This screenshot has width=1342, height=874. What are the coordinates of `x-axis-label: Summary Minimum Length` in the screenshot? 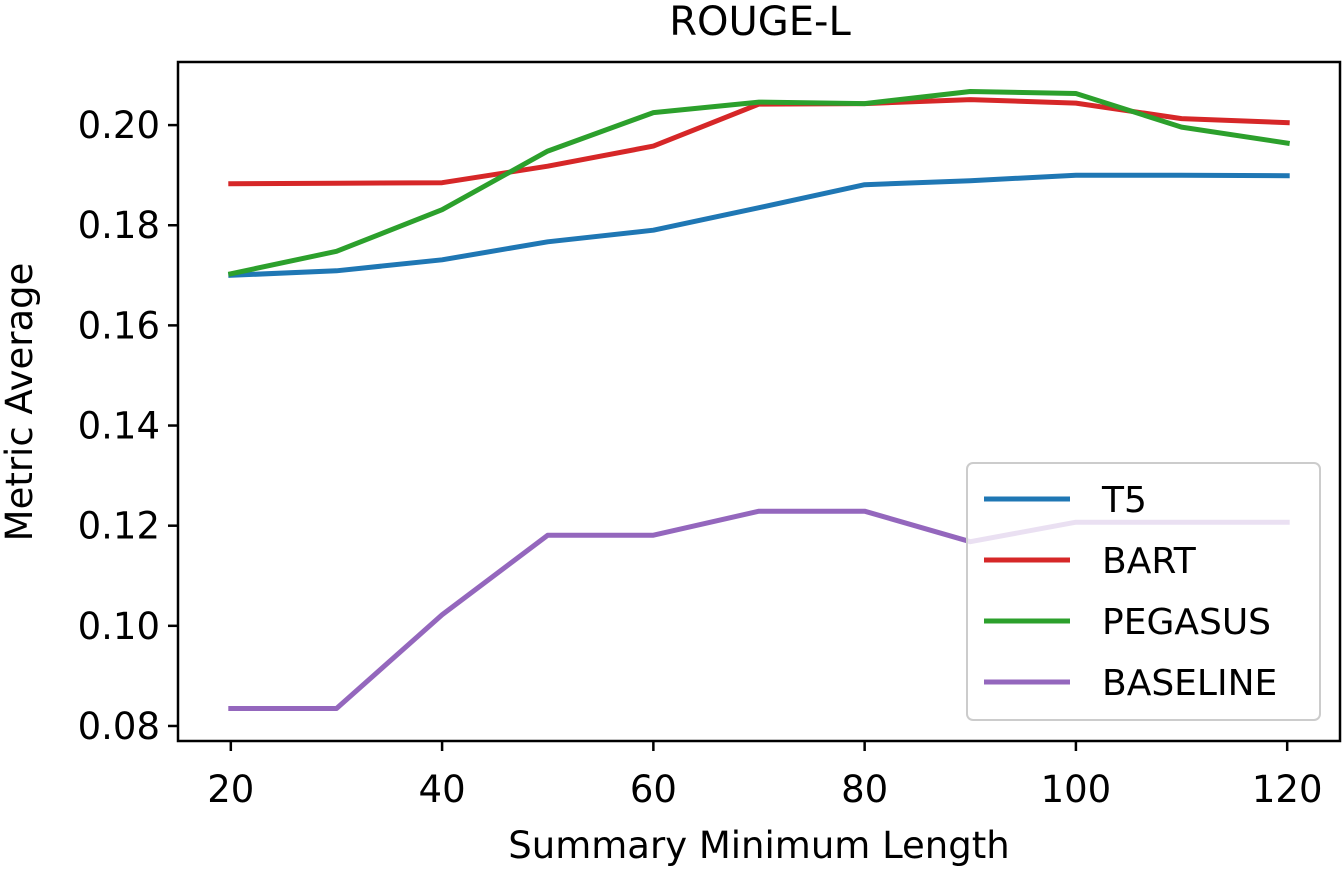 It's located at (758, 845).